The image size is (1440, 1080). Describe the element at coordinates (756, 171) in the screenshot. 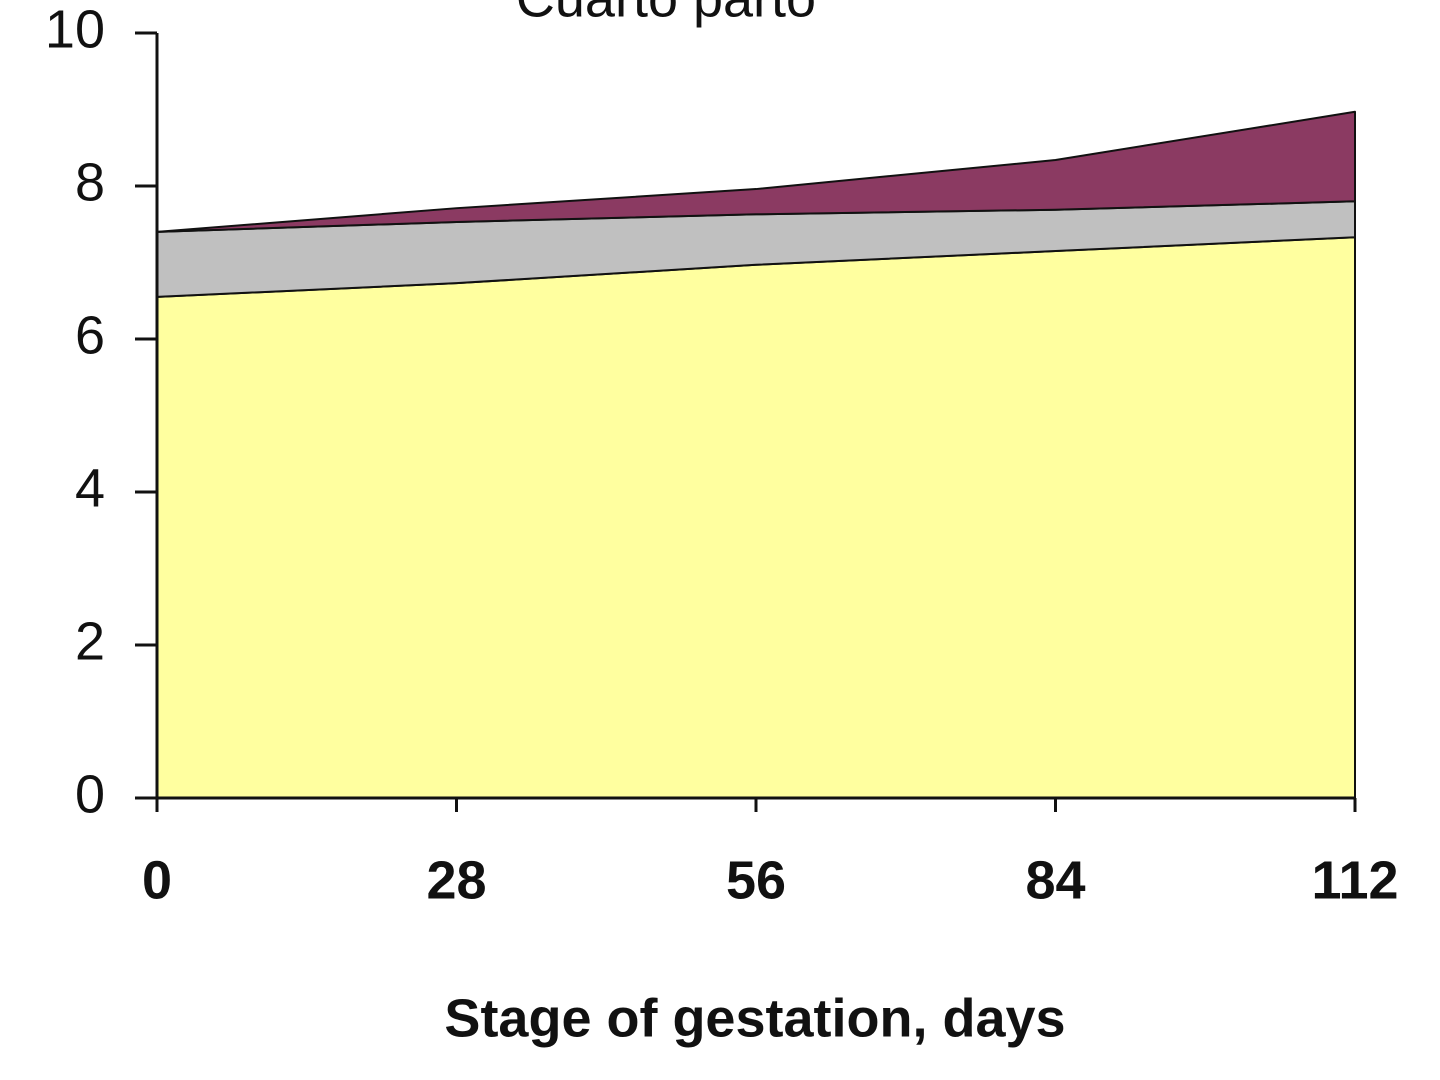

I see `area` at that location.